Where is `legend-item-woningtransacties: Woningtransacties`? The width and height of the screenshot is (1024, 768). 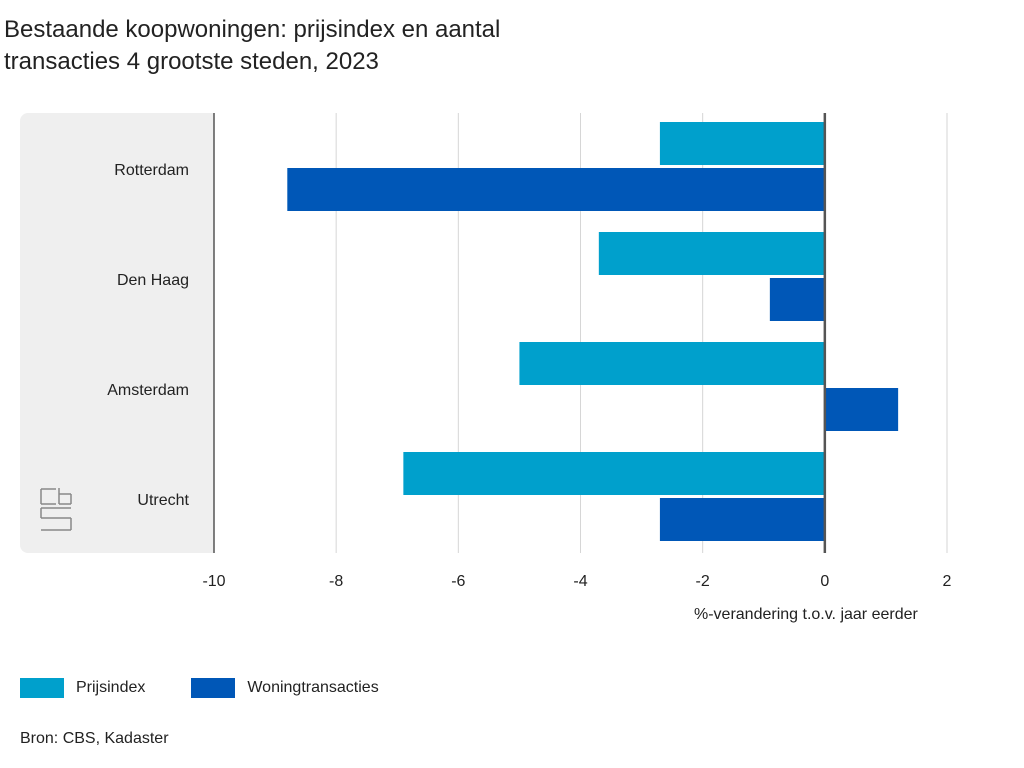 legend-item-woningtransacties: Woningtransacties is located at coordinates (285, 688).